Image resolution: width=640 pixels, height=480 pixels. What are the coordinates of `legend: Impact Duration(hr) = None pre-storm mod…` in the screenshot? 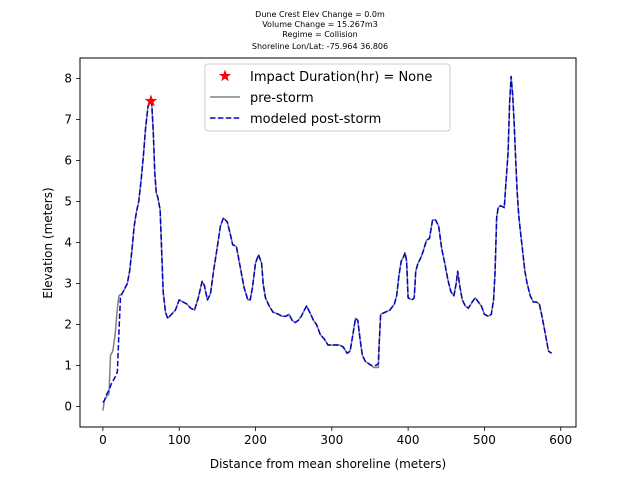 It's located at (327, 97).